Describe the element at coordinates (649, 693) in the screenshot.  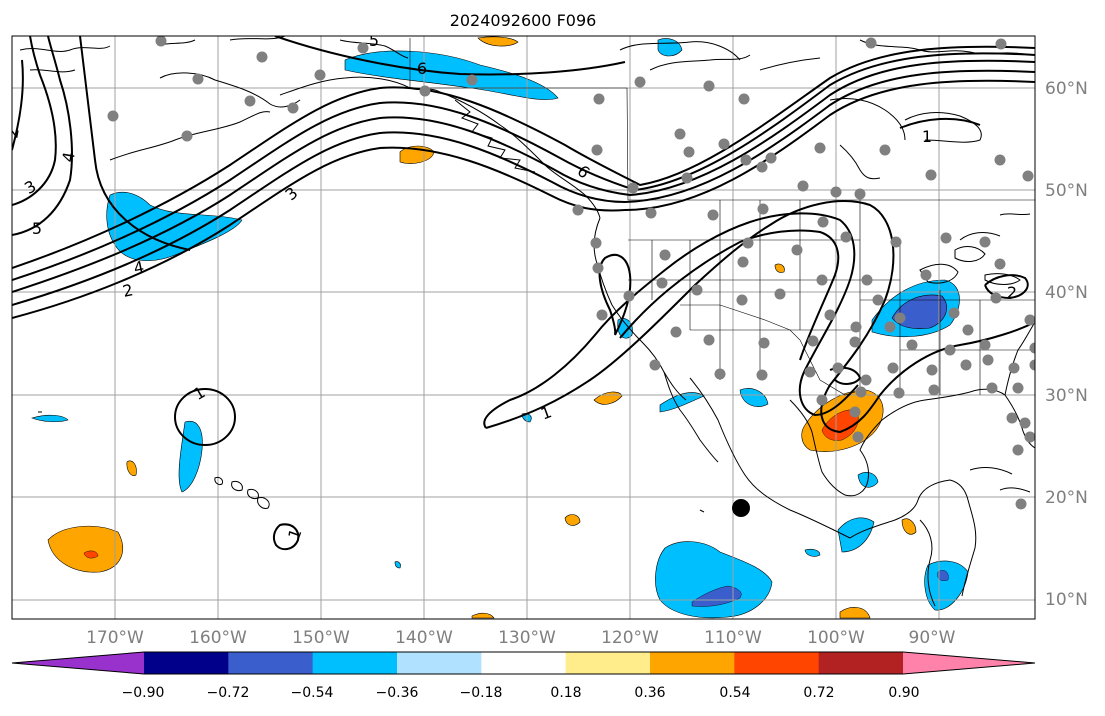
I see `colorbar-tick-label: 0.36` at that location.